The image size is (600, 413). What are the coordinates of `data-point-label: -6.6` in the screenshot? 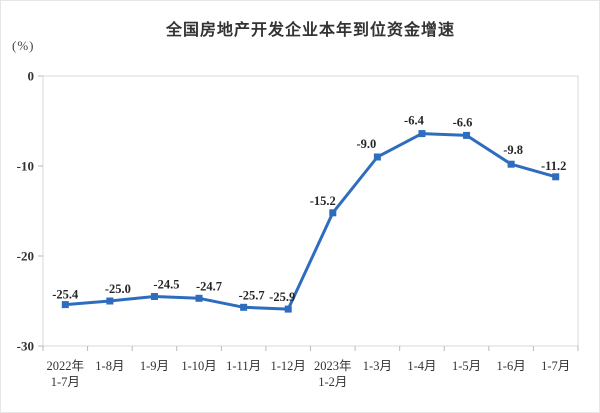 It's located at (463, 122).